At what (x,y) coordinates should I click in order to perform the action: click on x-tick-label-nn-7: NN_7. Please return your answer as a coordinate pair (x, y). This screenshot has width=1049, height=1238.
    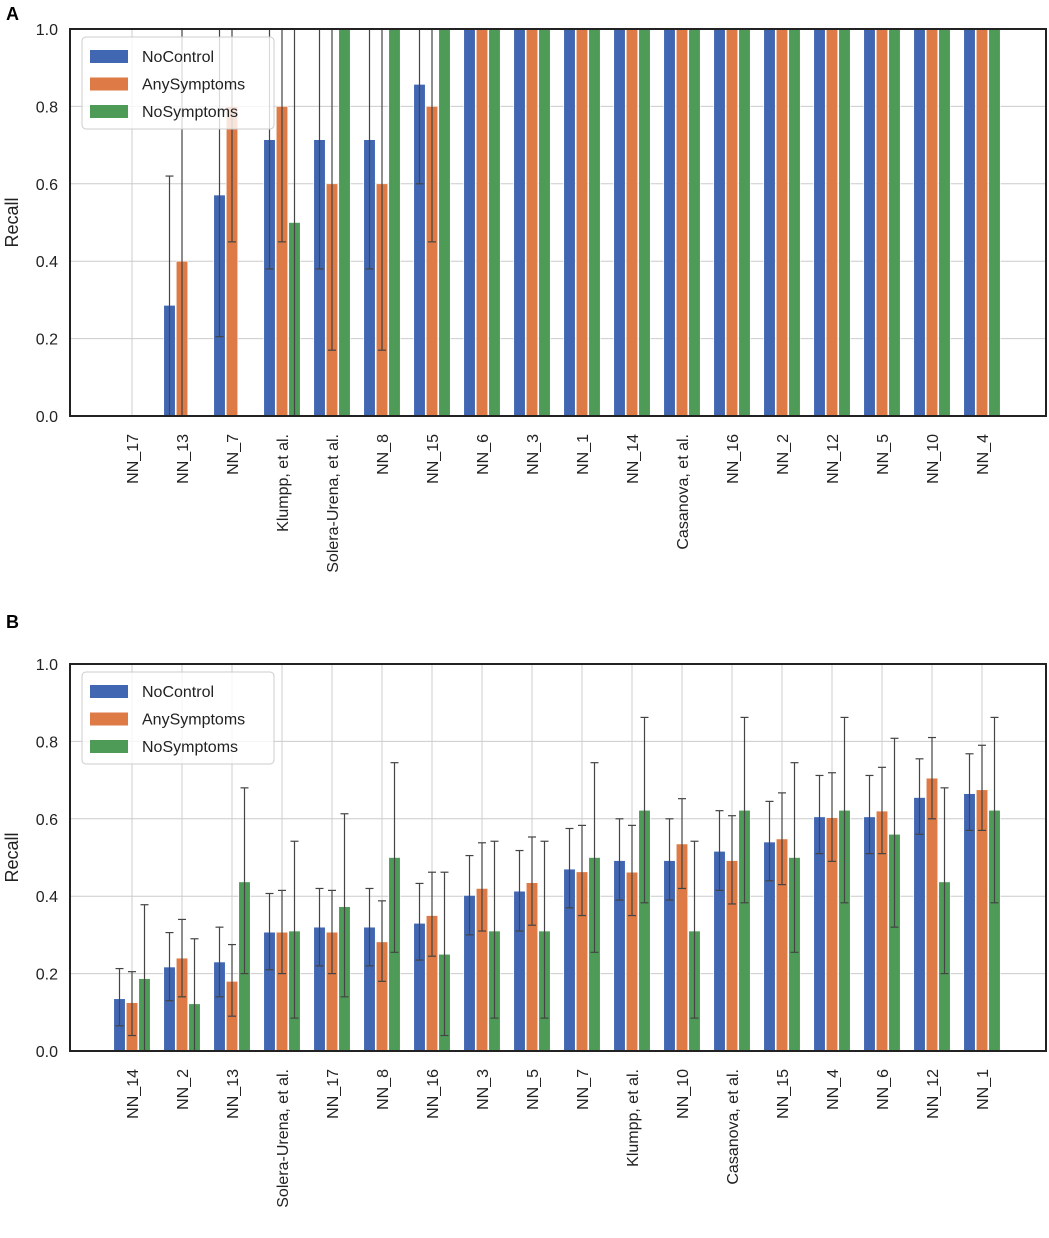
    Looking at the image, I should click on (233, 454).